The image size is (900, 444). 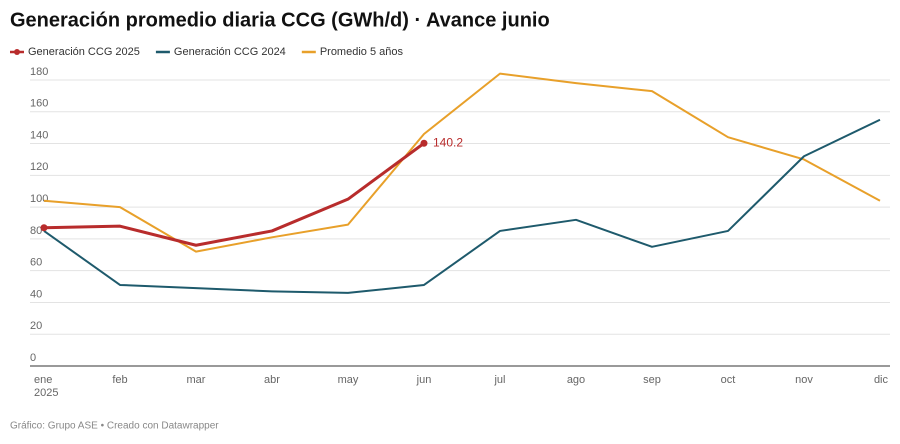 I want to click on x-tick-label: jul, so click(x=499, y=380).